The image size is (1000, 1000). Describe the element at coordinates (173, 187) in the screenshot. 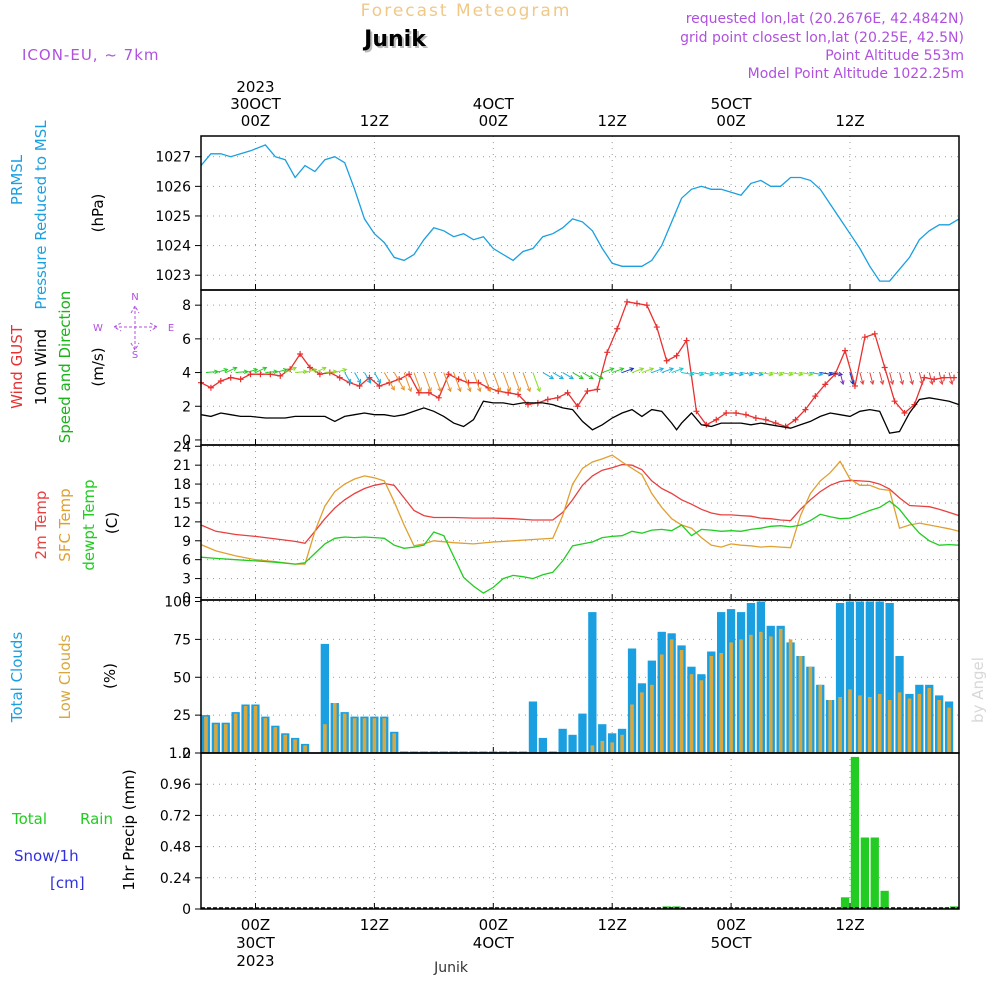

I see `y-tick-label: 1026` at that location.